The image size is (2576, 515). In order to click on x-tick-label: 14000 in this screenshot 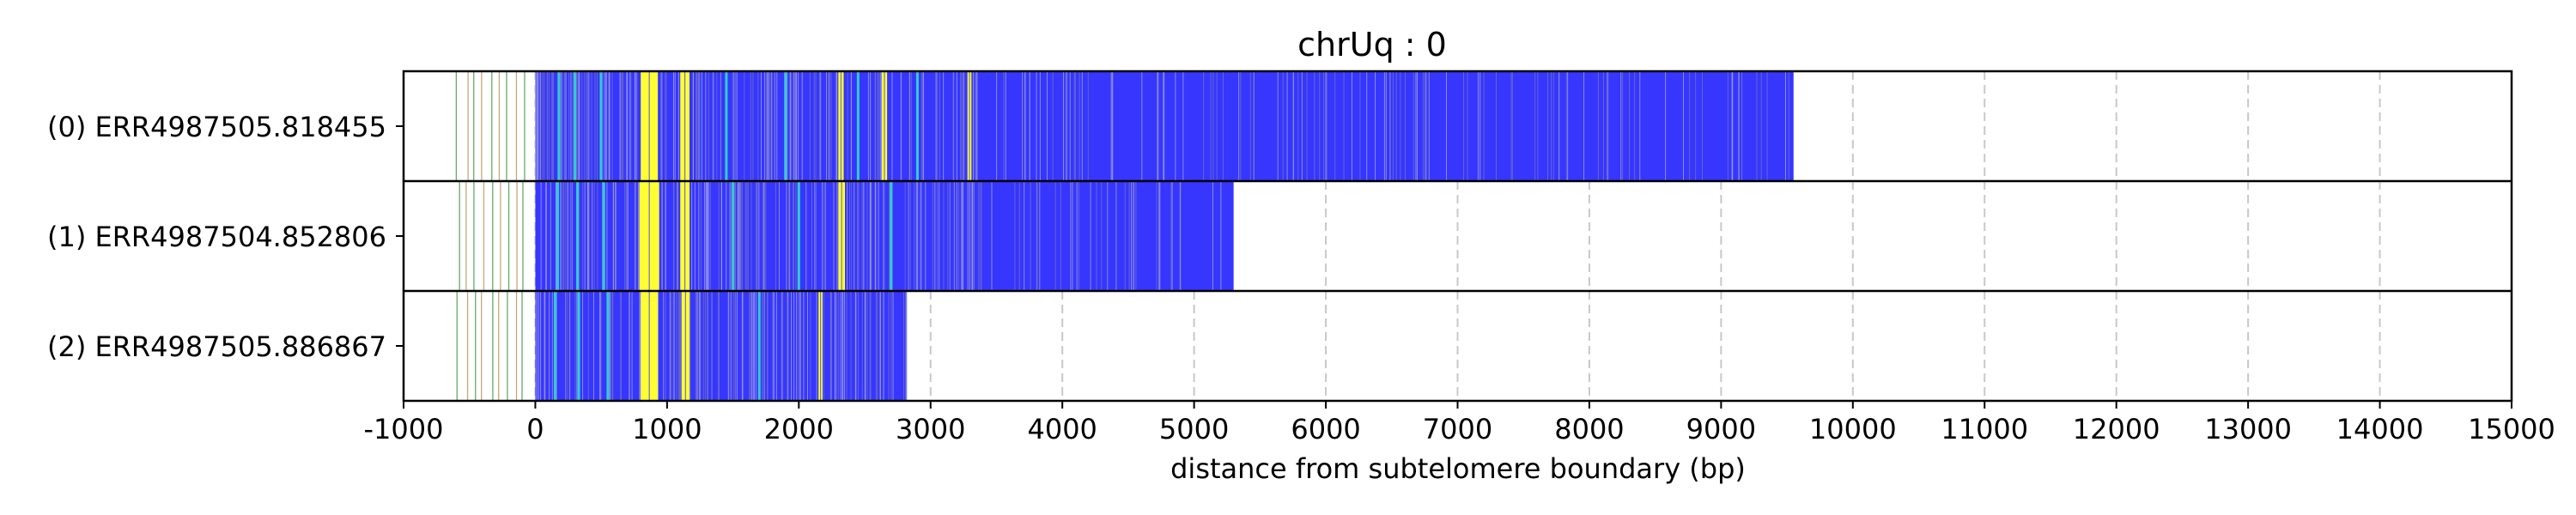, I will do `click(2380, 429)`.